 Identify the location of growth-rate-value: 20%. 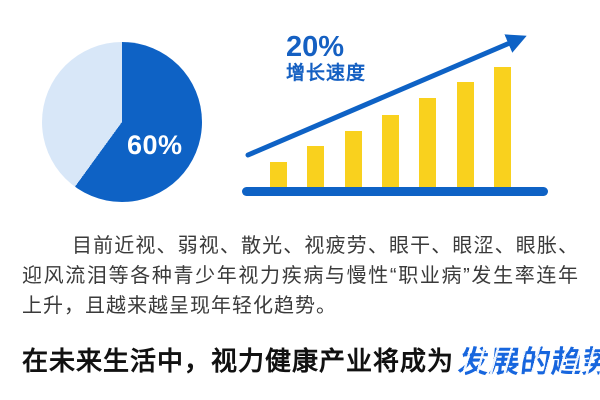
(315, 47).